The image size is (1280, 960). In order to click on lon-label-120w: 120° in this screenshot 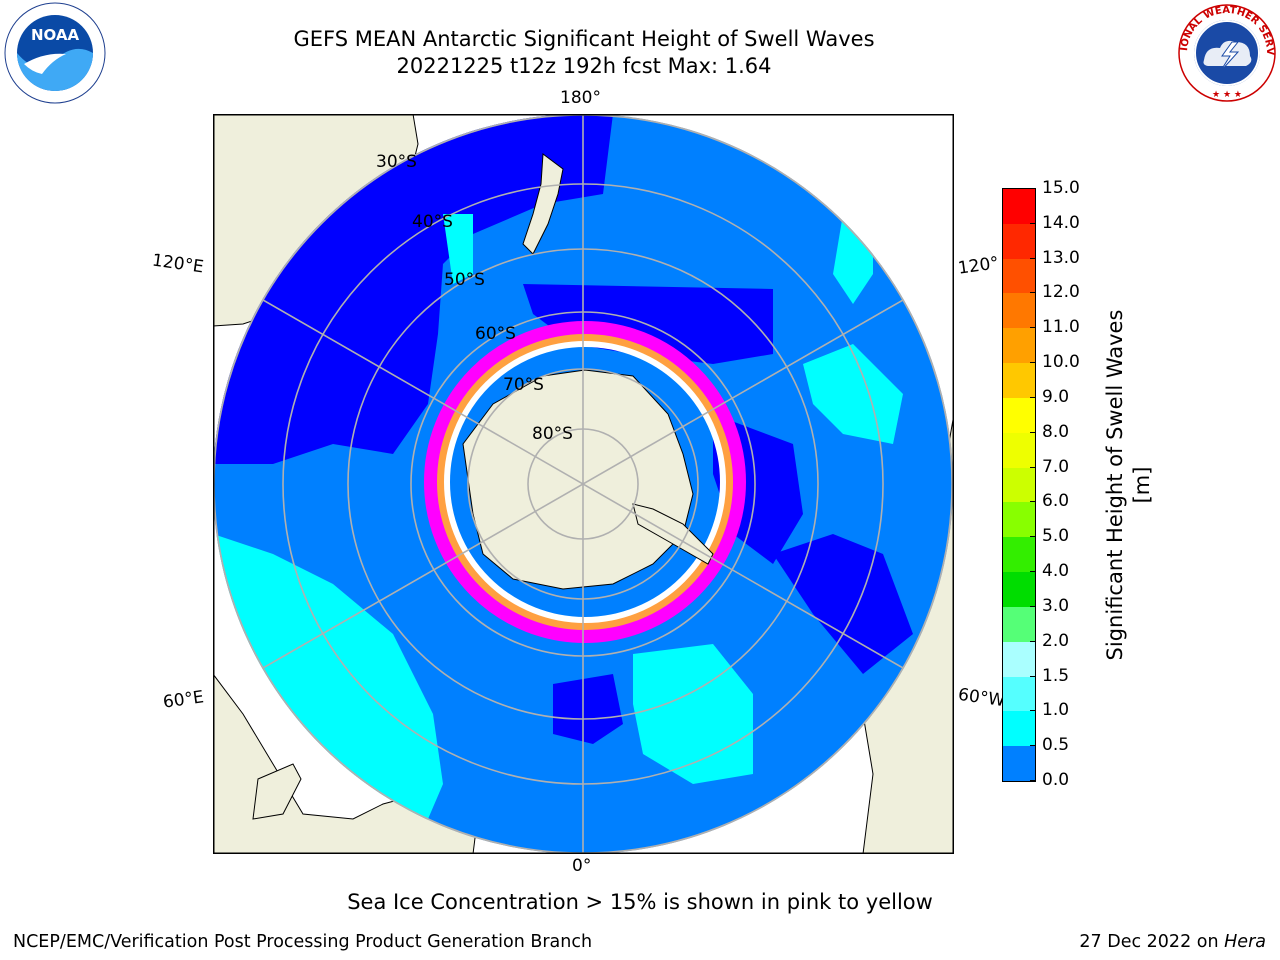, I will do `click(978, 266)`.